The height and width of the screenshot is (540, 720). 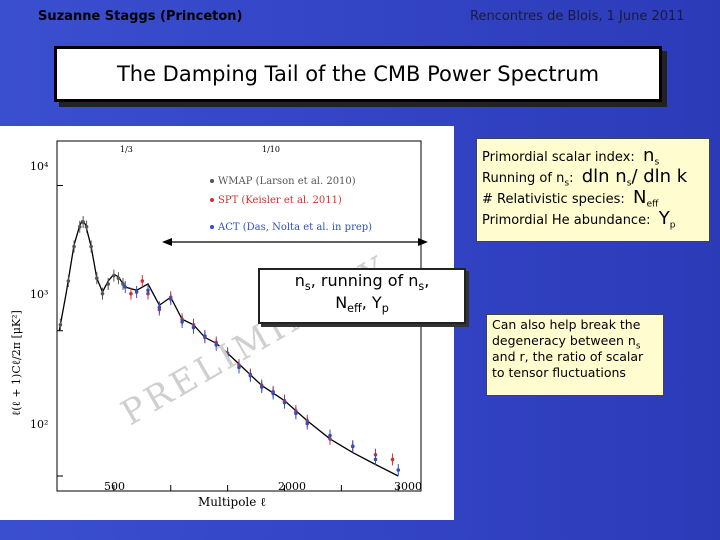 I want to click on x-axis-label: Multipole ℓ, so click(x=232, y=502).